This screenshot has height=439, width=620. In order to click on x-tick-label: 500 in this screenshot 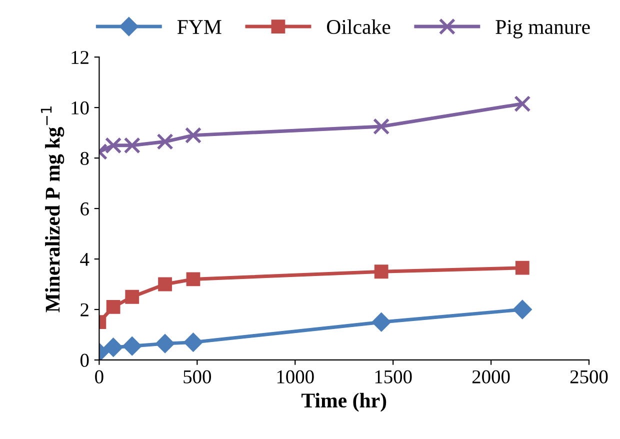, I will do `click(197, 377)`.